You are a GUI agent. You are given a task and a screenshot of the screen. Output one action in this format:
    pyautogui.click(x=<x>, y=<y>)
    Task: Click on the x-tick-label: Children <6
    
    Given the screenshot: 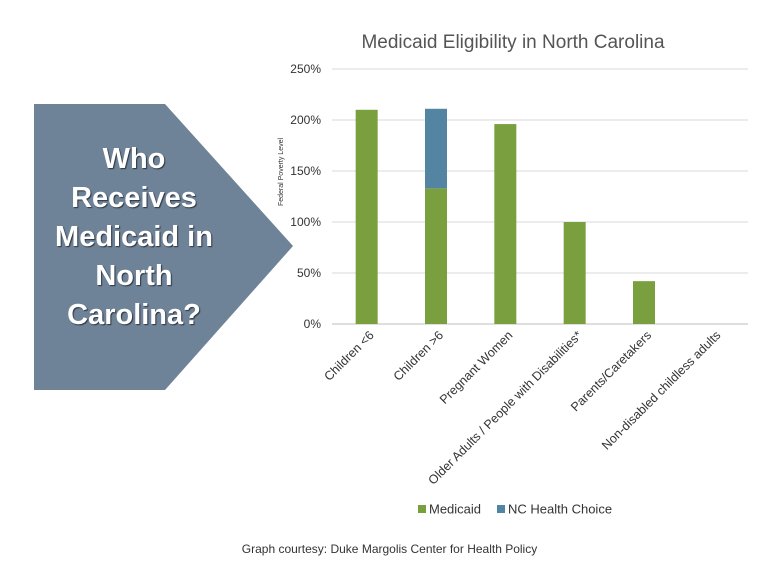 What is the action you would take?
    pyautogui.click(x=348, y=355)
    